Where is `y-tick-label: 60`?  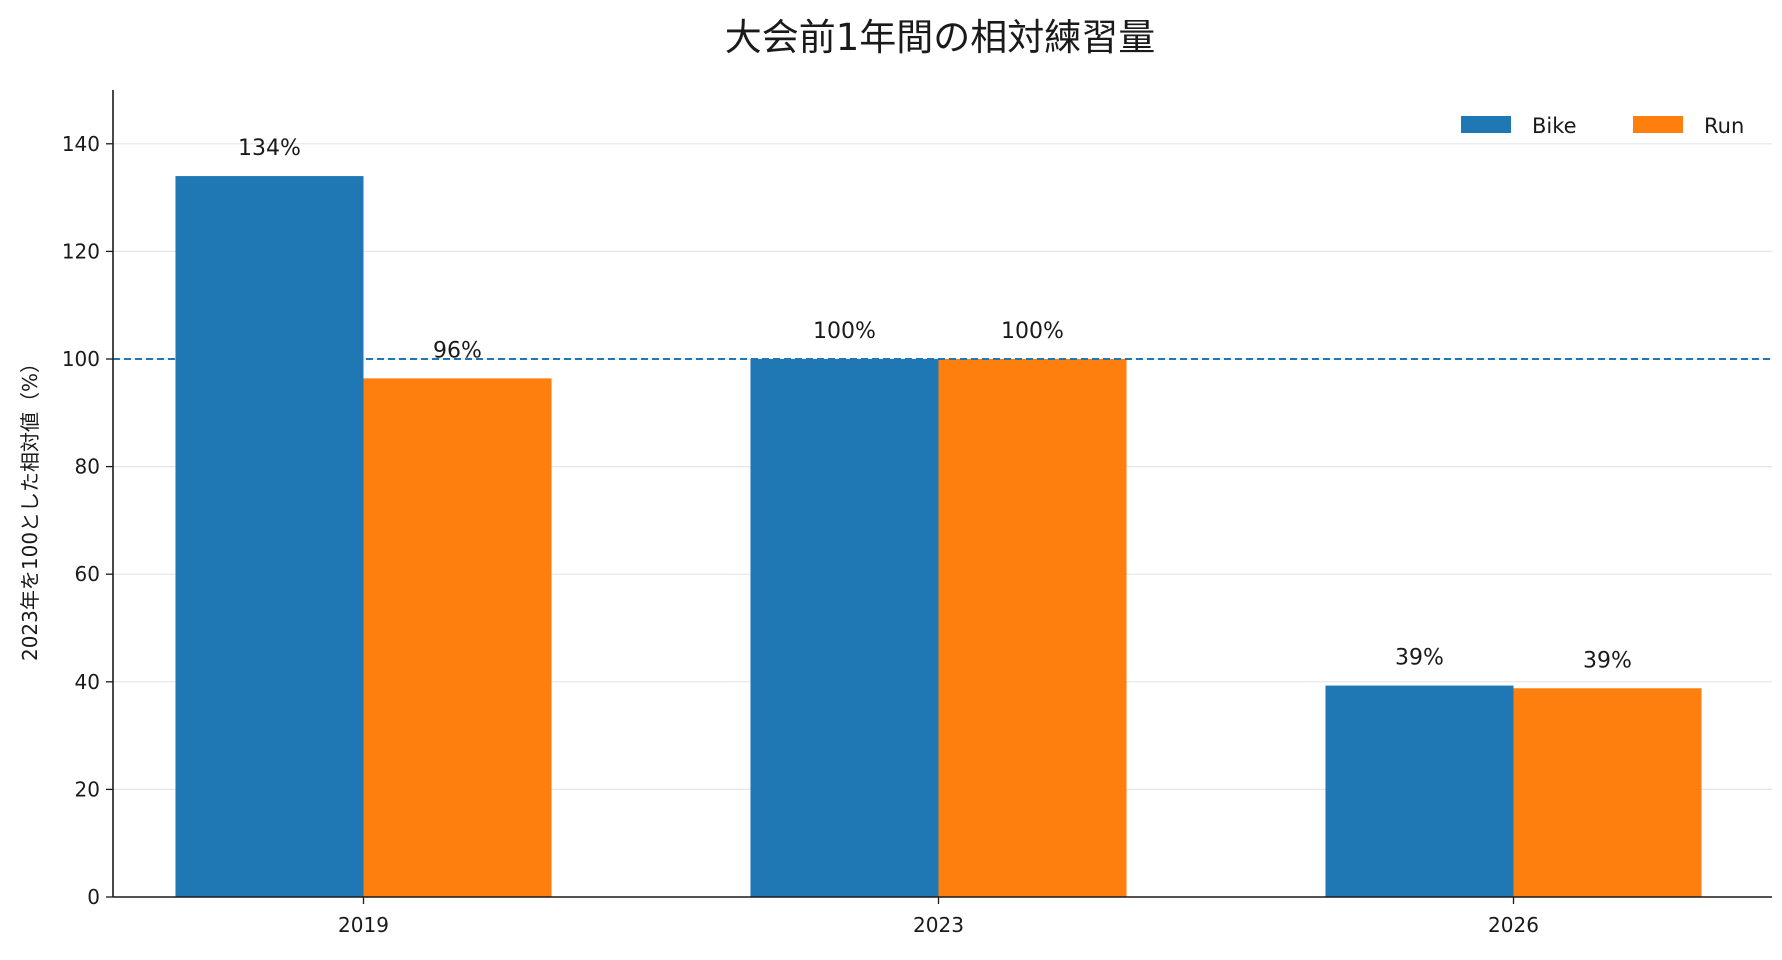
y-tick-label: 60 is located at coordinates (87, 574).